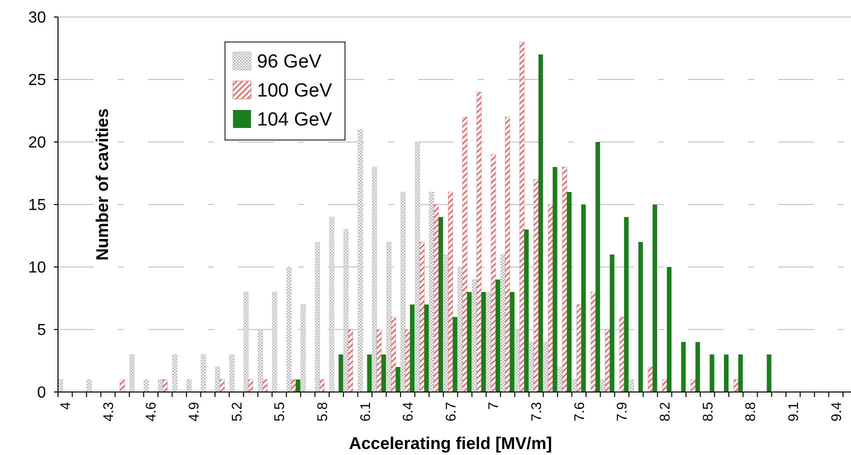 The height and width of the screenshot is (455, 851). Describe the element at coordinates (836, 412) in the screenshot. I see `x-tick-label: 9.4` at that location.